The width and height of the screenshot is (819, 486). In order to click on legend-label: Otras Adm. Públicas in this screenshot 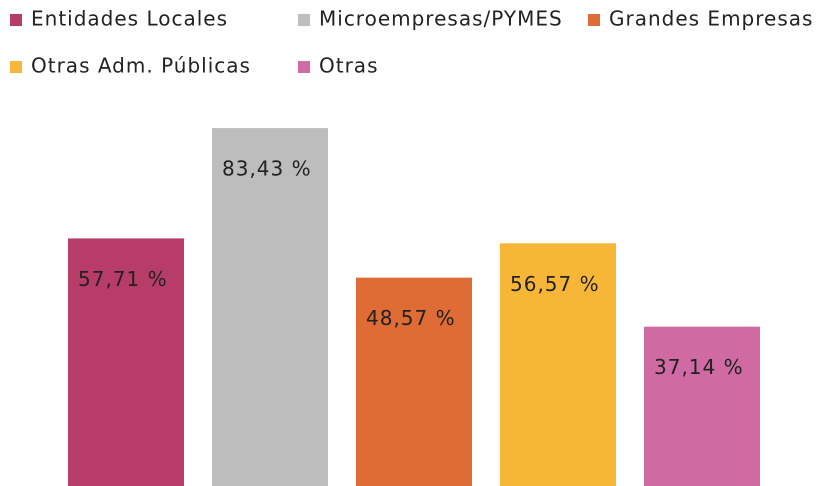, I will do `click(141, 66)`.